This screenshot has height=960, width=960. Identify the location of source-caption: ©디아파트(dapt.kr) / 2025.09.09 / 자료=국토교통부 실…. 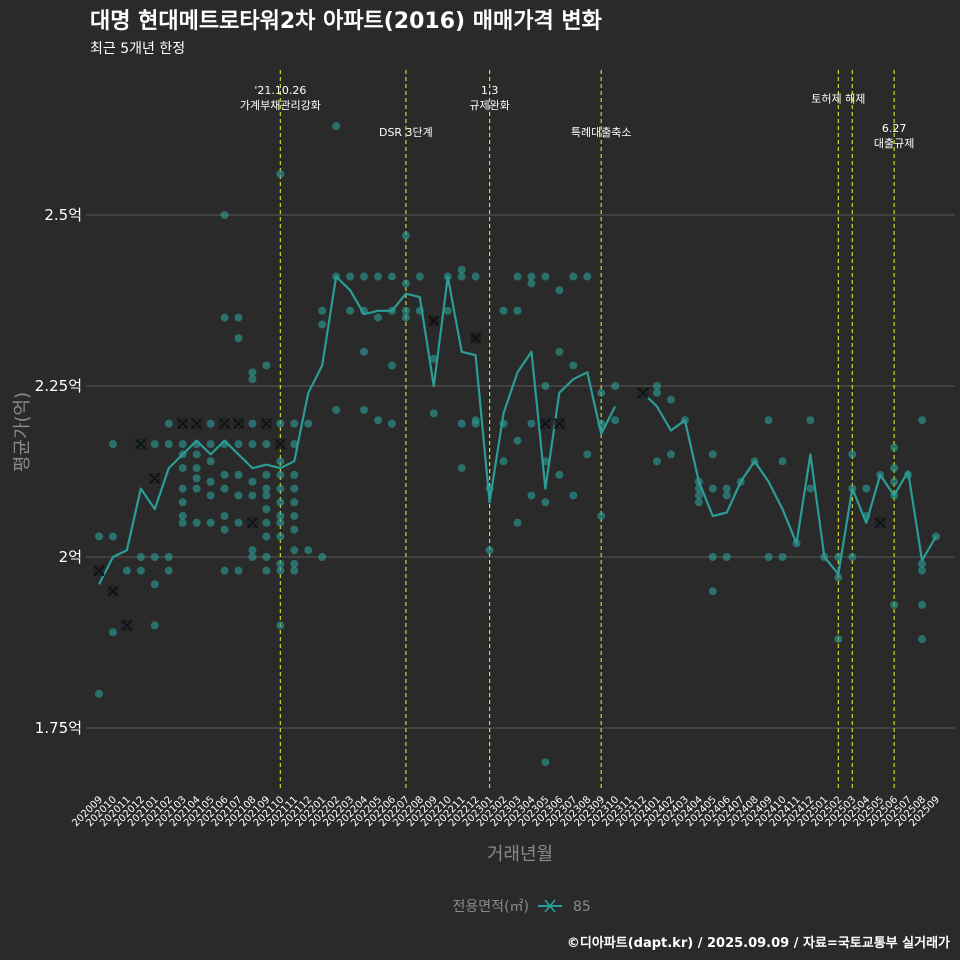
(758, 943).